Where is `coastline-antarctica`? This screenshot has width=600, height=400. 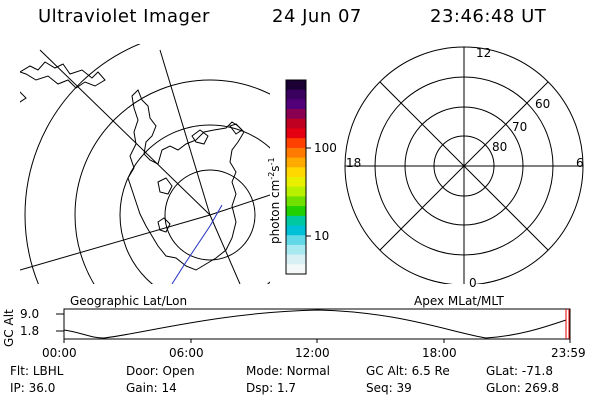 coastline-antarctica is located at coordinates (186, 180).